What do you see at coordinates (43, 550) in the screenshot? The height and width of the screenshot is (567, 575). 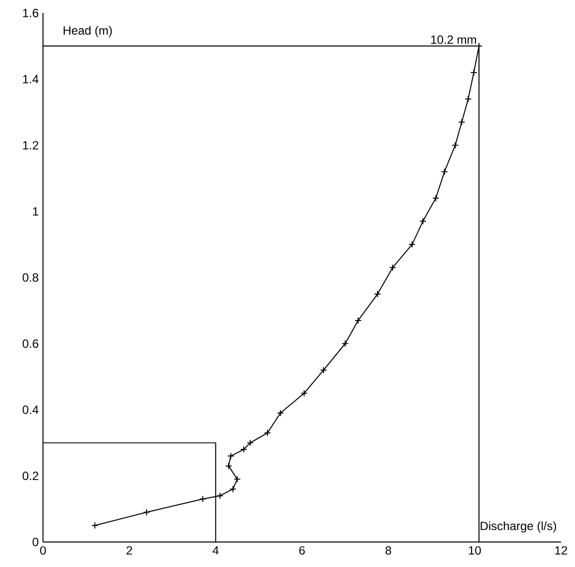 I see `x-tick-label: 0` at bounding box center [43, 550].